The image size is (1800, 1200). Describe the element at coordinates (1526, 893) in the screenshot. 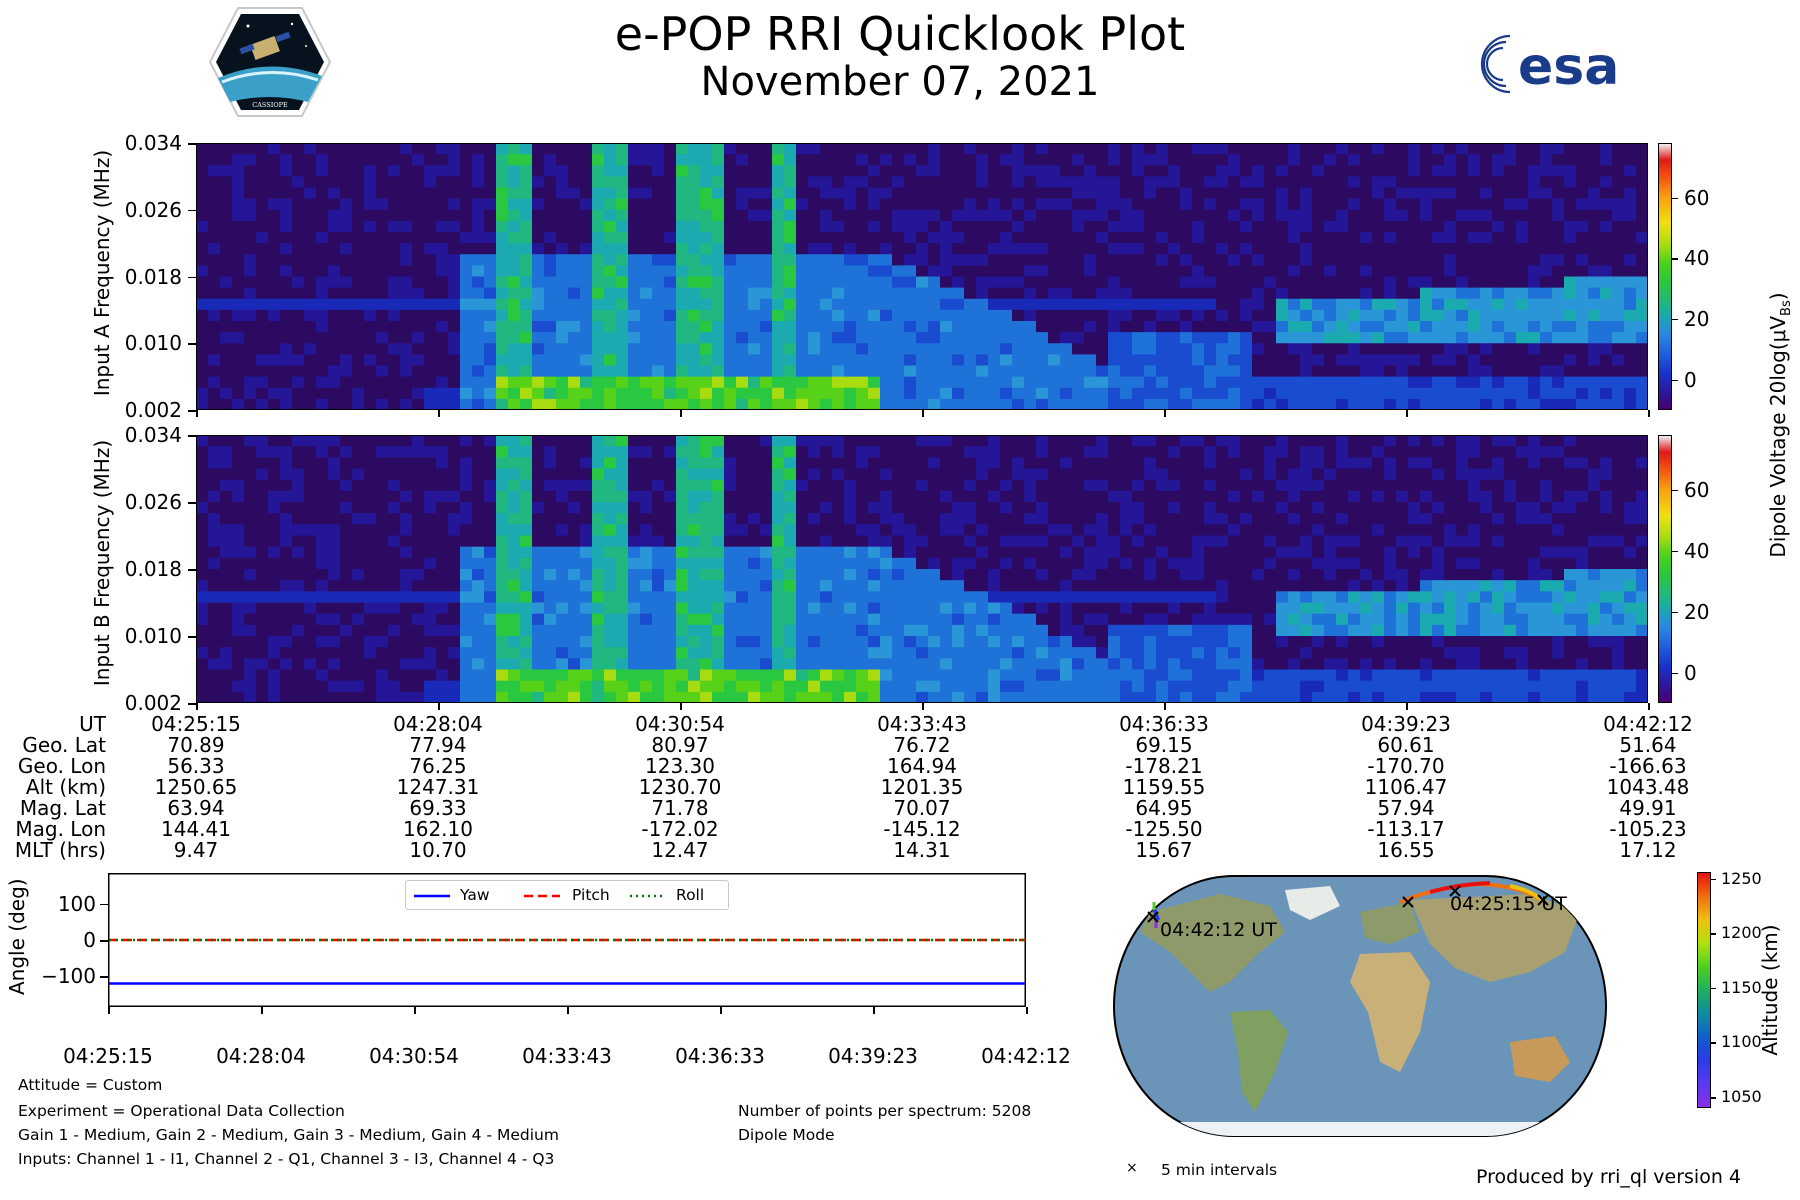

I see `orbit-track-mid` at that location.